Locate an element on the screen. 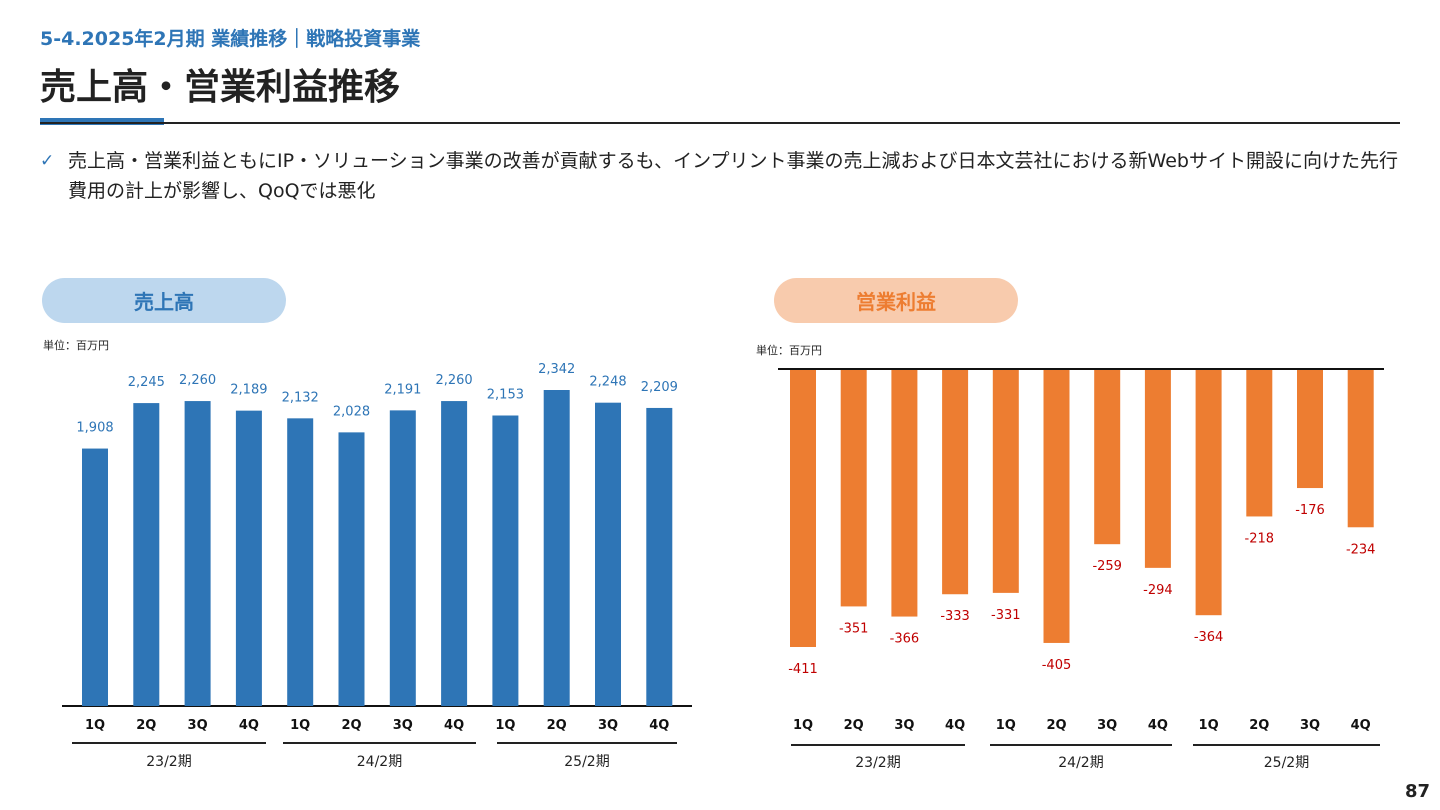  profit-group-label: 25/2期 is located at coordinates (1286, 763).